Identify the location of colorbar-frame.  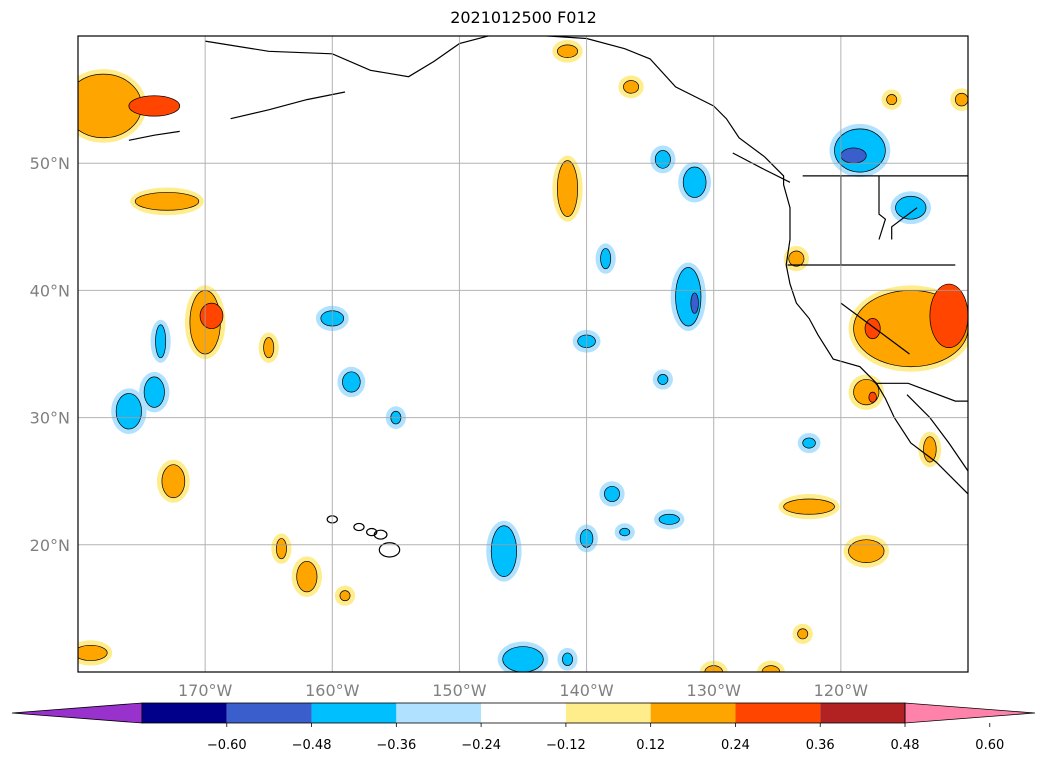
(523, 713).